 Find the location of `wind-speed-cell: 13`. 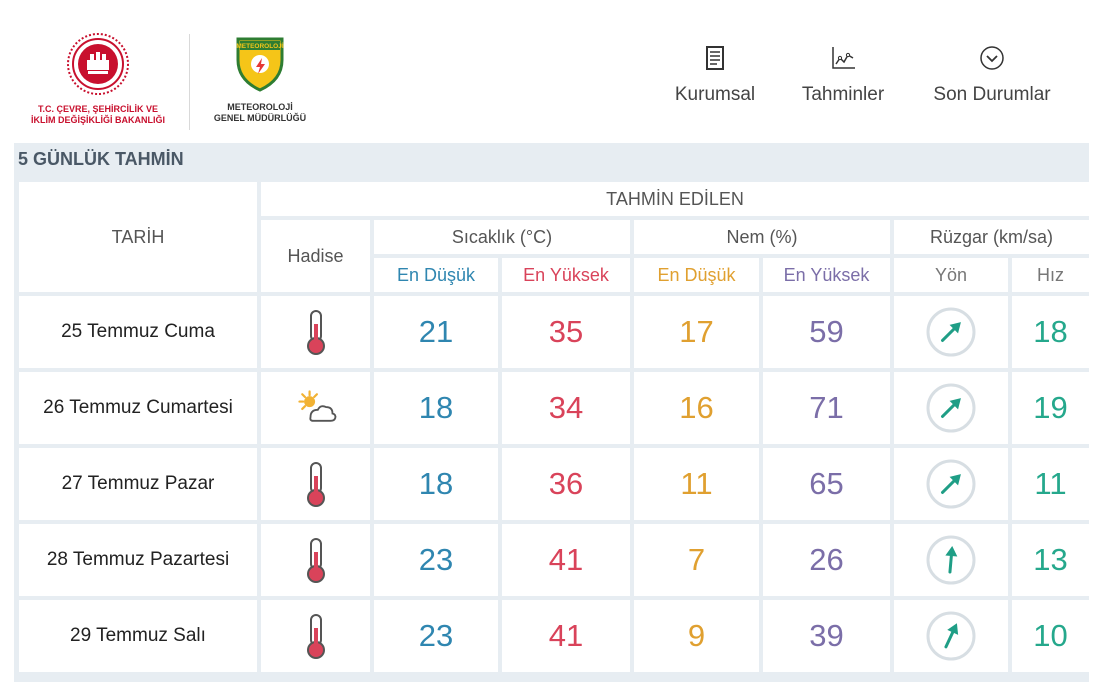

wind-speed-cell: 13 is located at coordinates (1050, 560).